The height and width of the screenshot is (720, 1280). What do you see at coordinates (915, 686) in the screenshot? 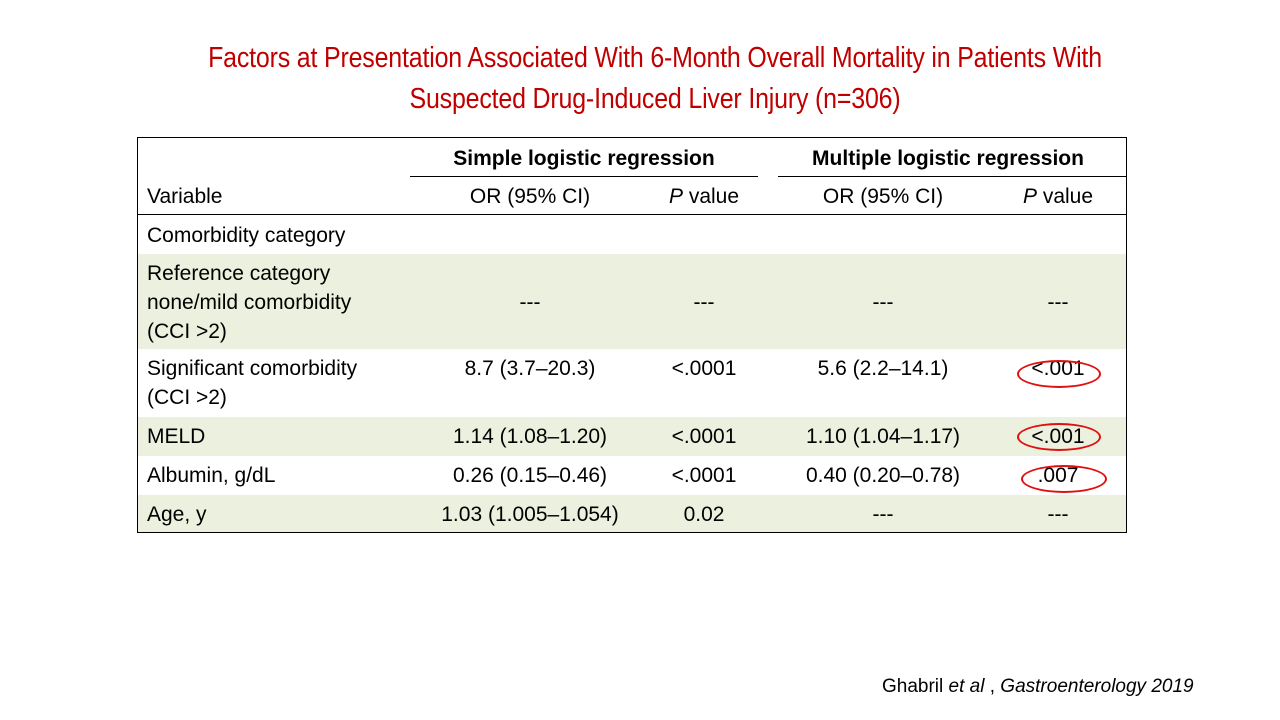
I see `citation-author: Ghabril` at bounding box center [915, 686].